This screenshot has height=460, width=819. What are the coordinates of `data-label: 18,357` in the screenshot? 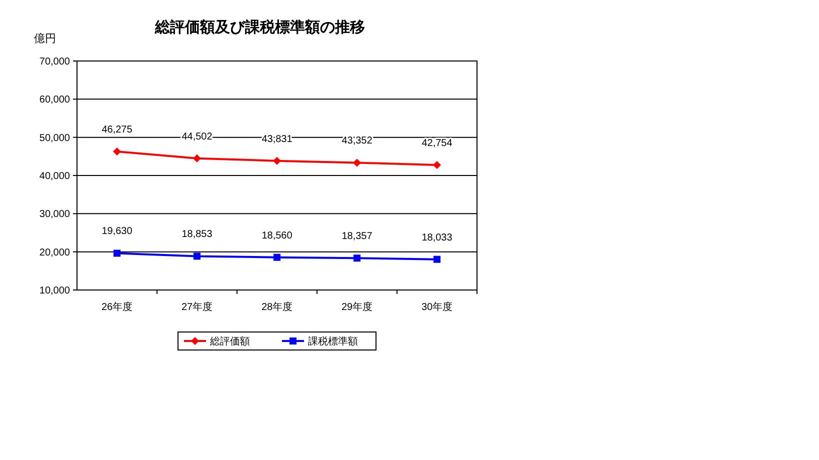 It's located at (357, 236).